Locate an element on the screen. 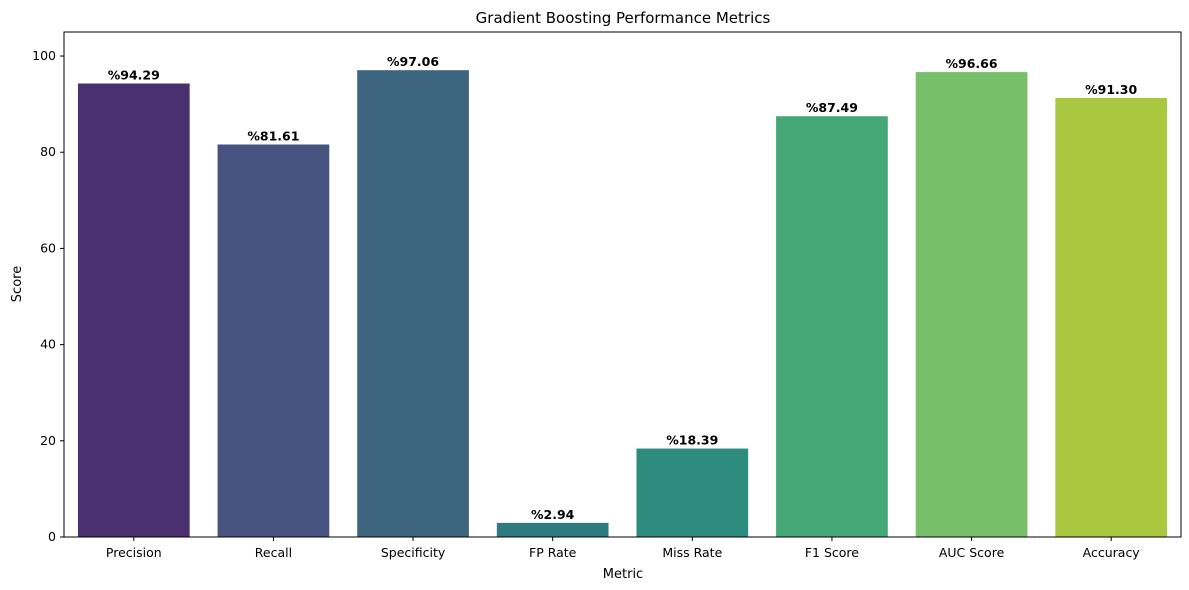 This screenshot has height=590, width=1189. y-tick-label: 60 is located at coordinates (48, 247).